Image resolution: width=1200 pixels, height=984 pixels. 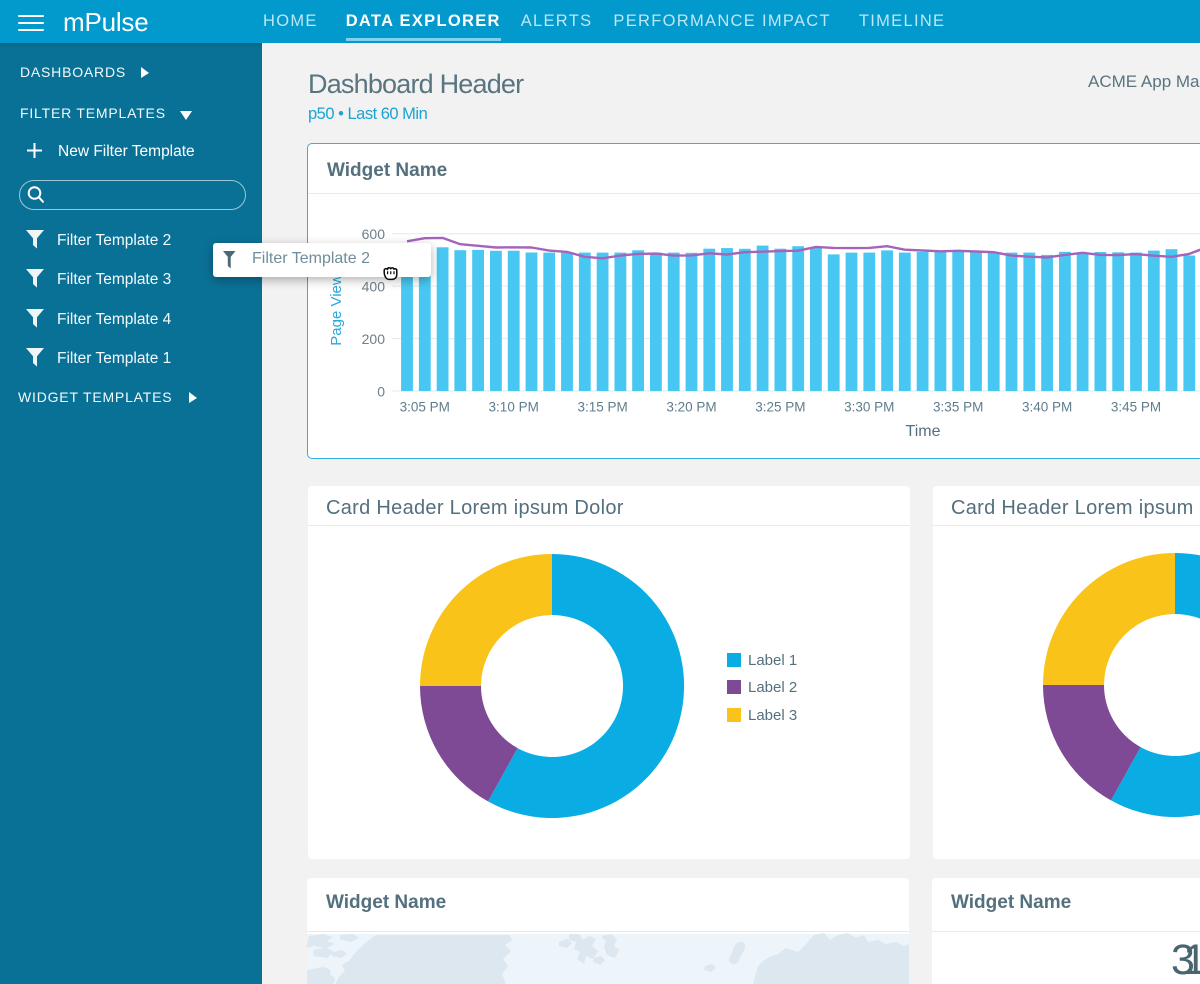 I want to click on svg-text: 3:15 PM, so click(x=602, y=407).